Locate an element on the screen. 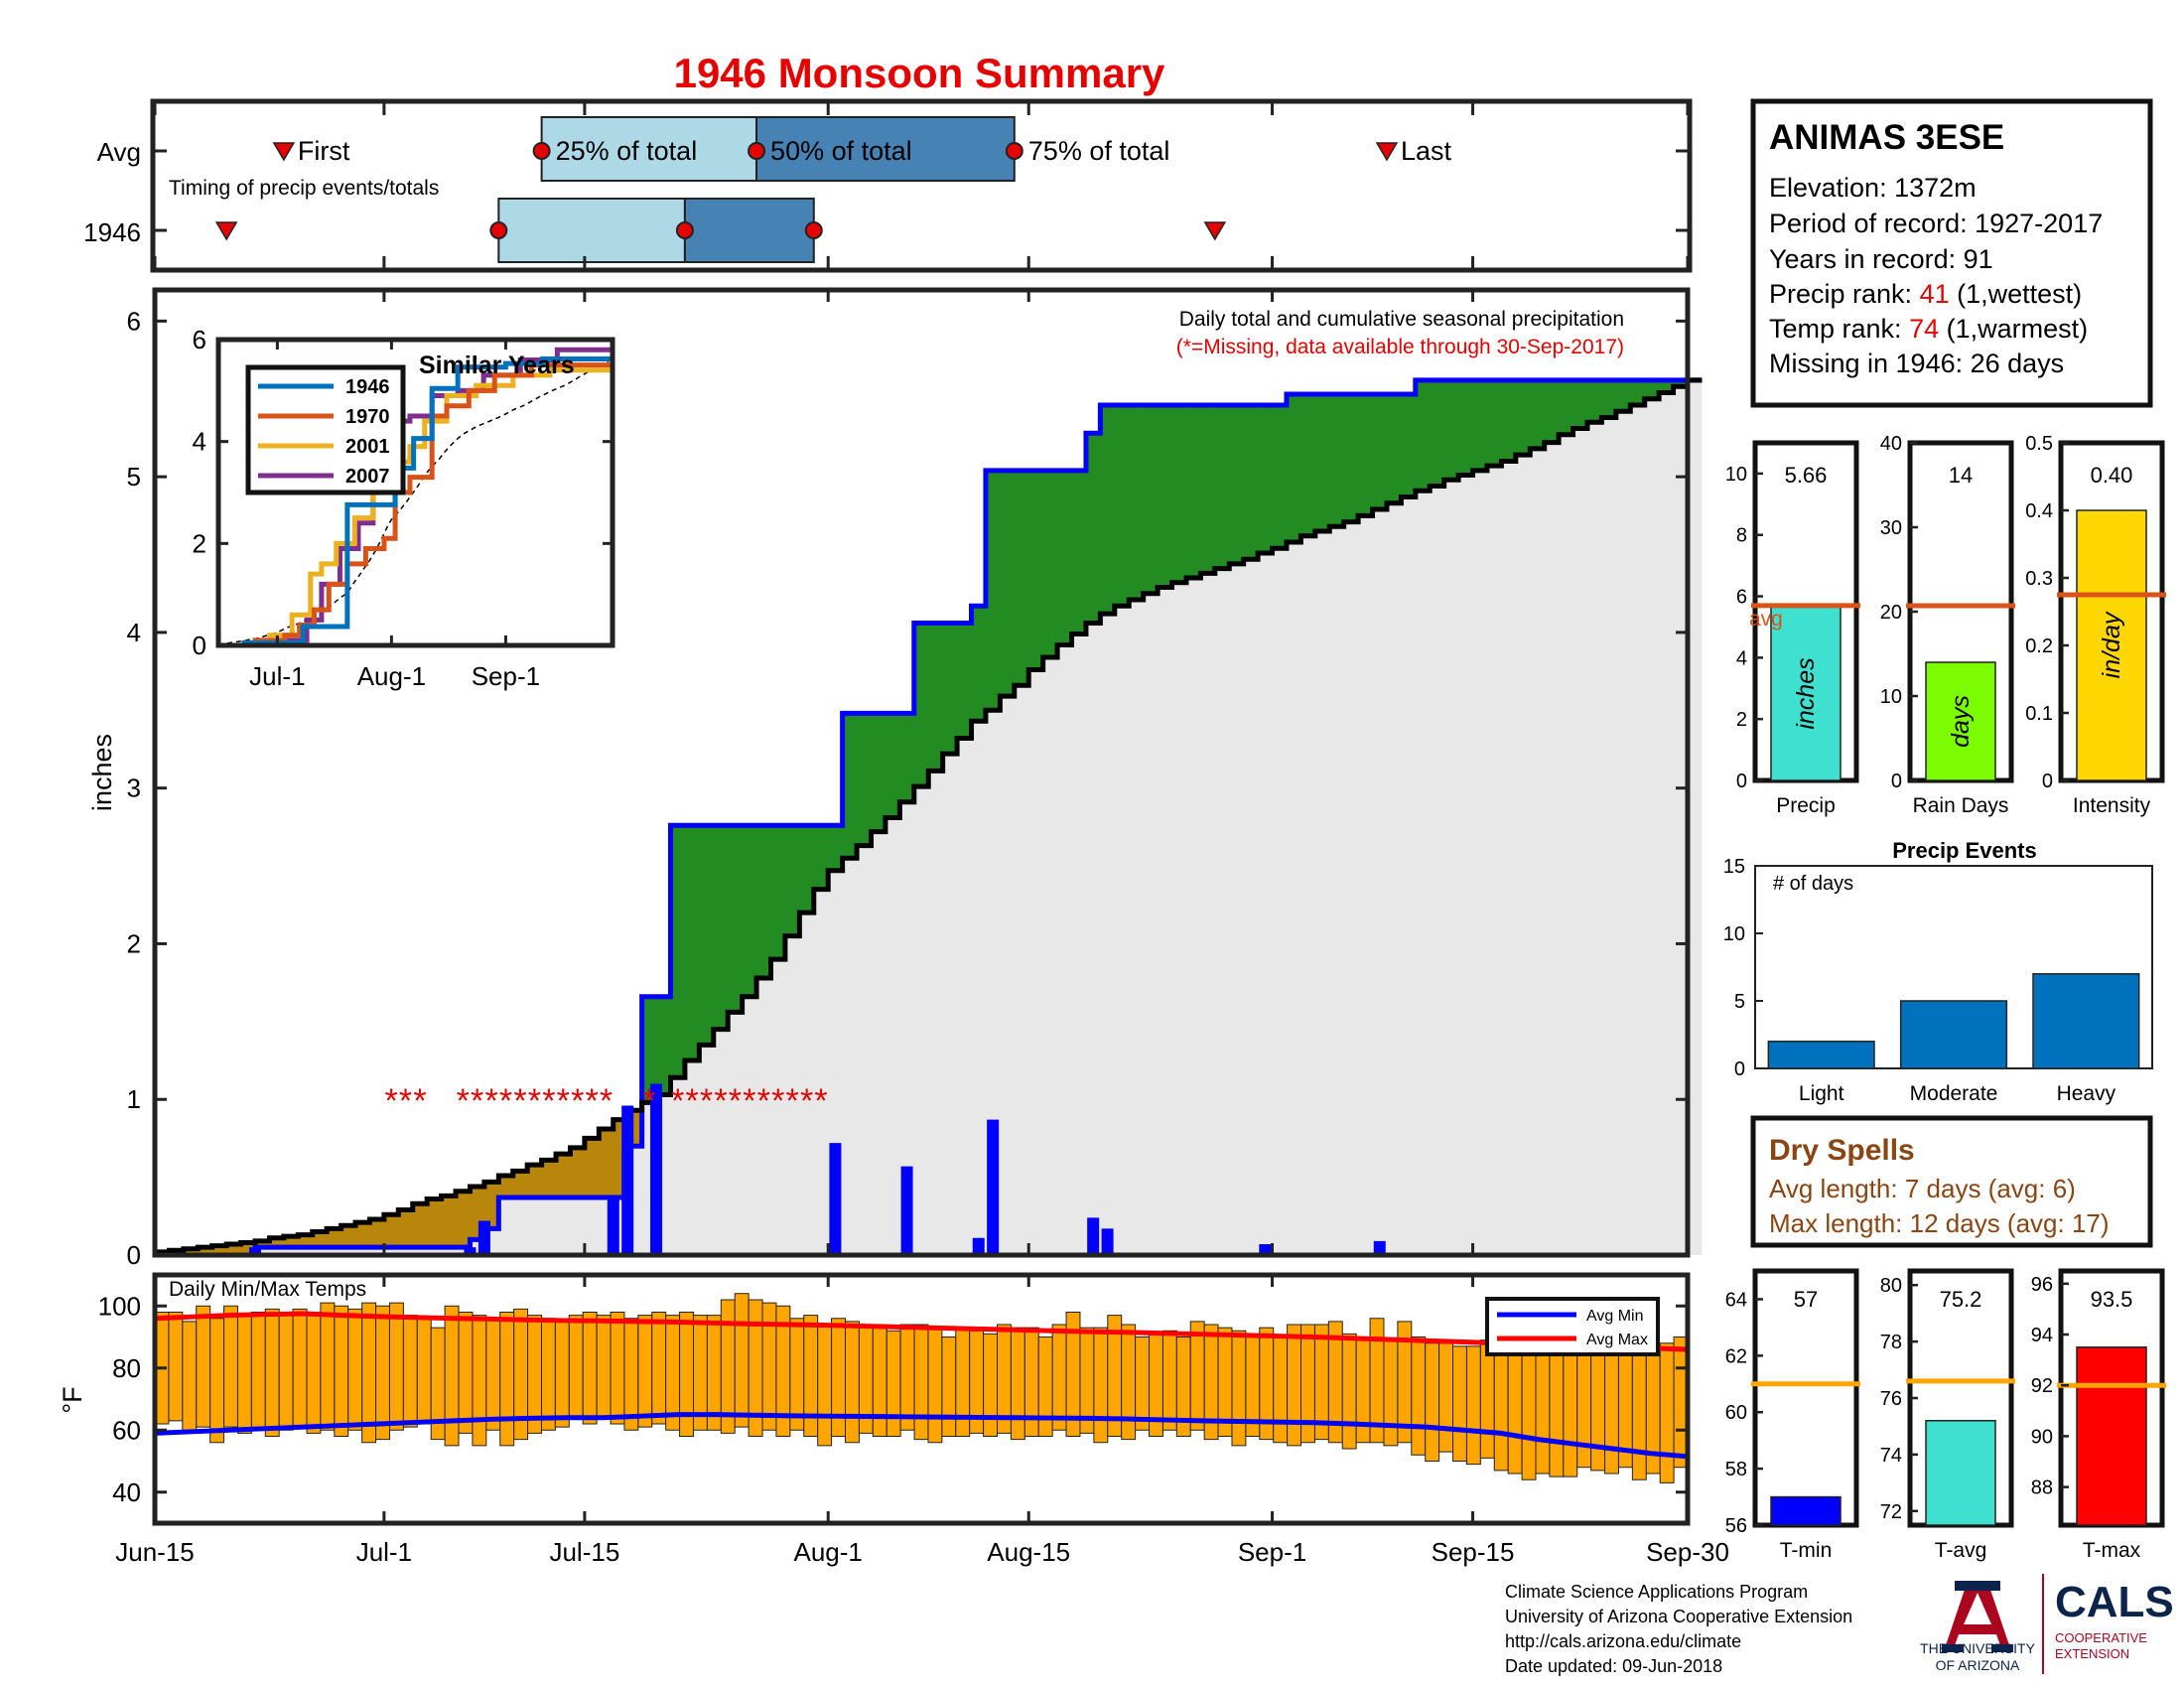  dry-spells-avg: Avg length: 7 days (avg: 6) is located at coordinates (1922, 1188).